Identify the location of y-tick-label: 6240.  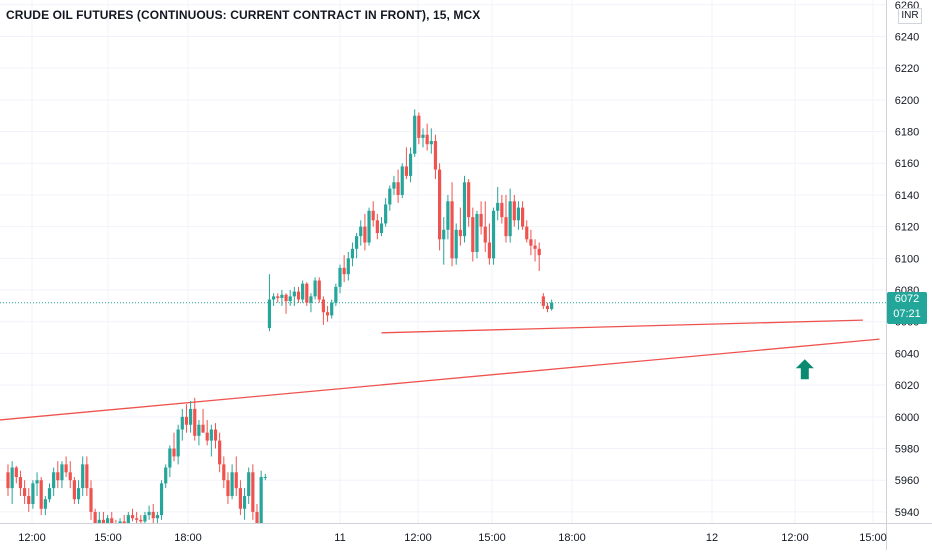
(907, 37).